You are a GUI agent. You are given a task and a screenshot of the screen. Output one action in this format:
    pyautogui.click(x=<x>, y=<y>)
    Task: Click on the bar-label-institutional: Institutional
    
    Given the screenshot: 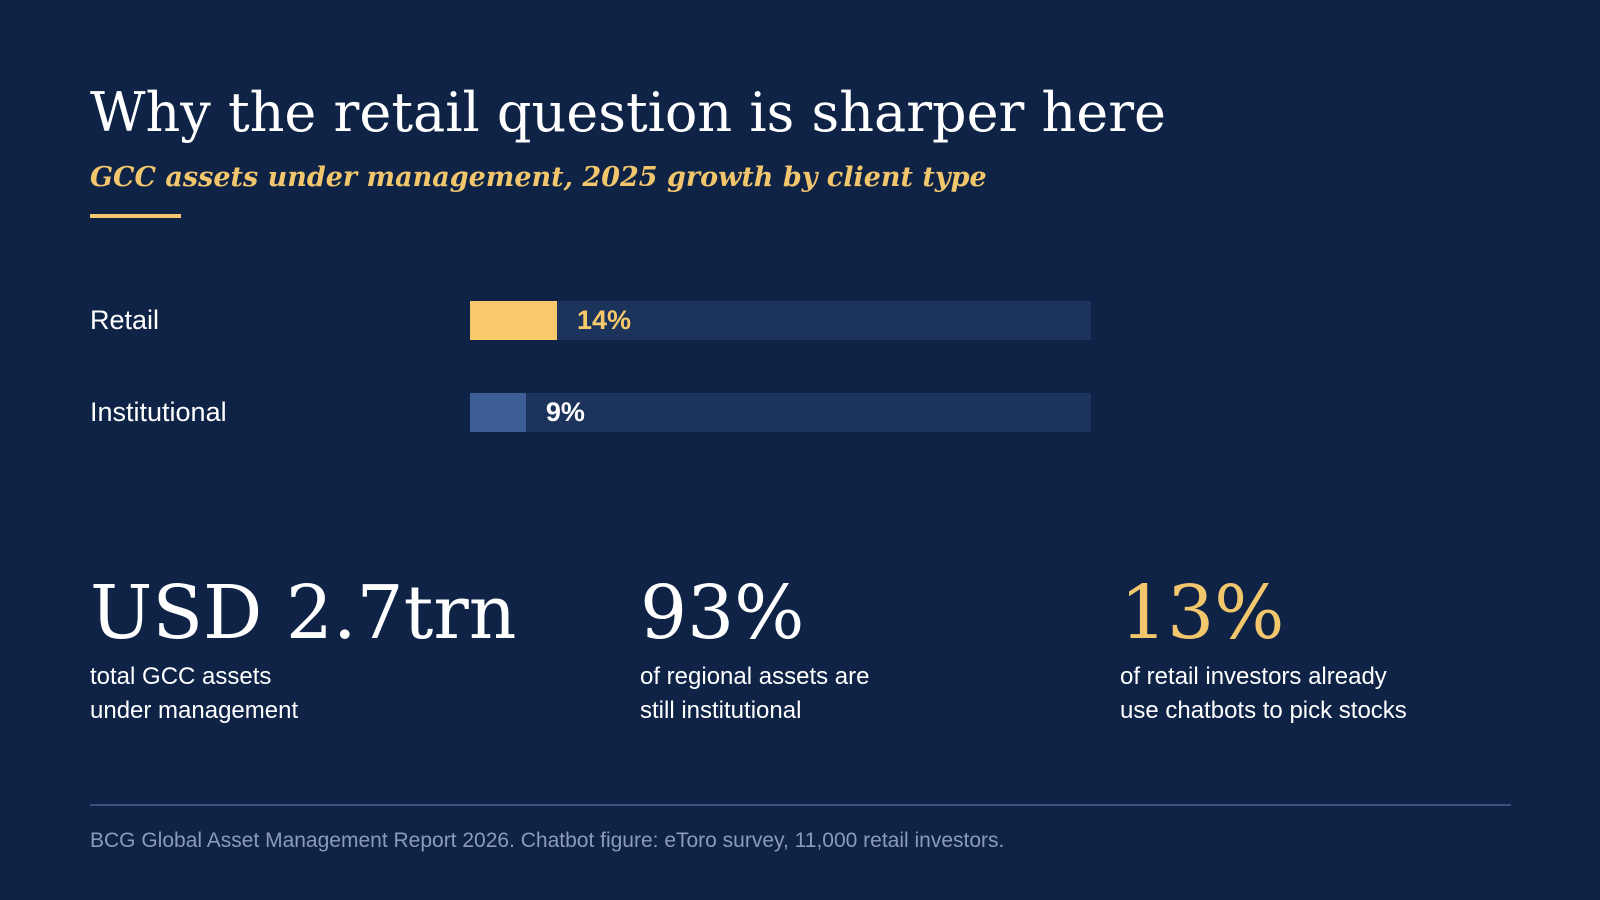 What is the action you would take?
    pyautogui.click(x=158, y=412)
    